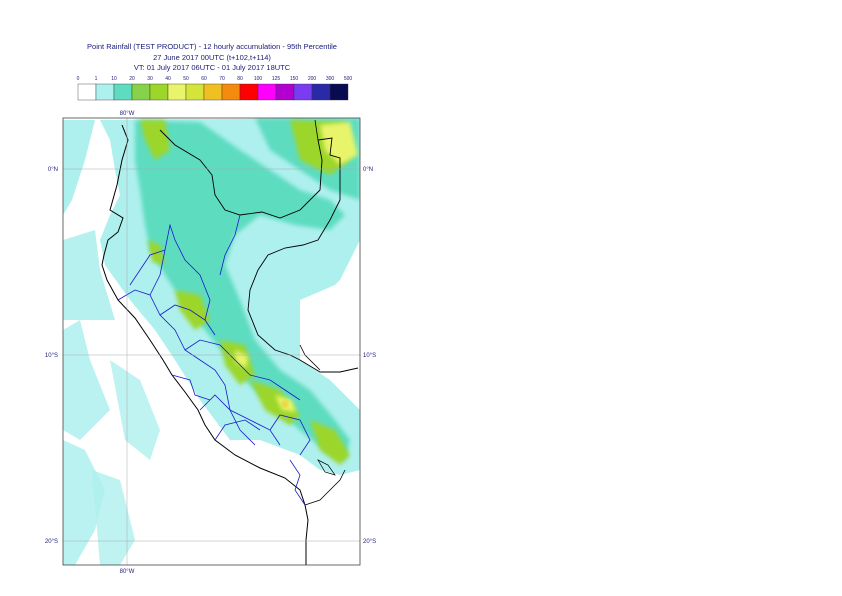 This screenshot has width=842, height=596. What do you see at coordinates (127, 114) in the screenshot?
I see `lon-label-top: 80°W` at bounding box center [127, 114].